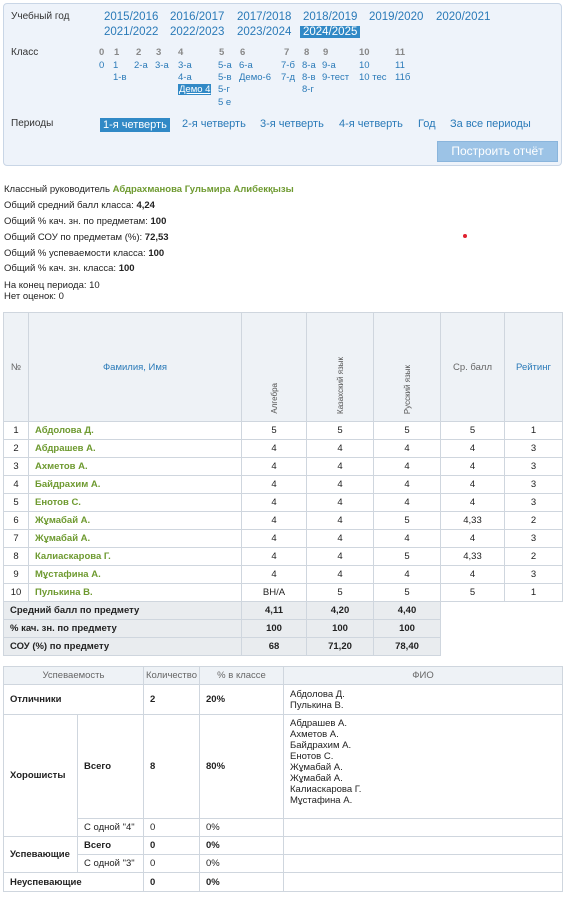  Describe the element at coordinates (76, 221) in the screenshot. I see `stat-label: Общий % кач. зн. по предметам:` at that location.